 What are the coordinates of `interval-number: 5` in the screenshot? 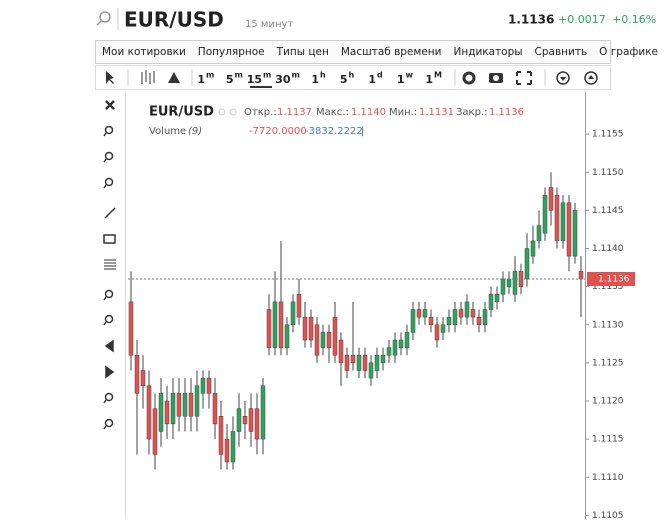 It's located at (230, 79).